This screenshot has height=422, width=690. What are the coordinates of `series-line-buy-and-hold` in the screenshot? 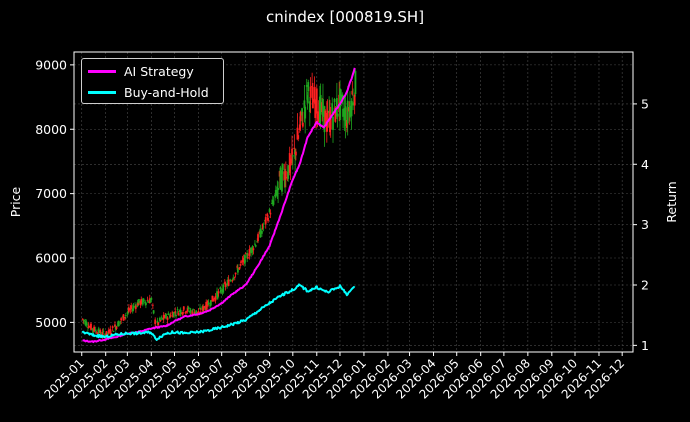 It's located at (218, 312).